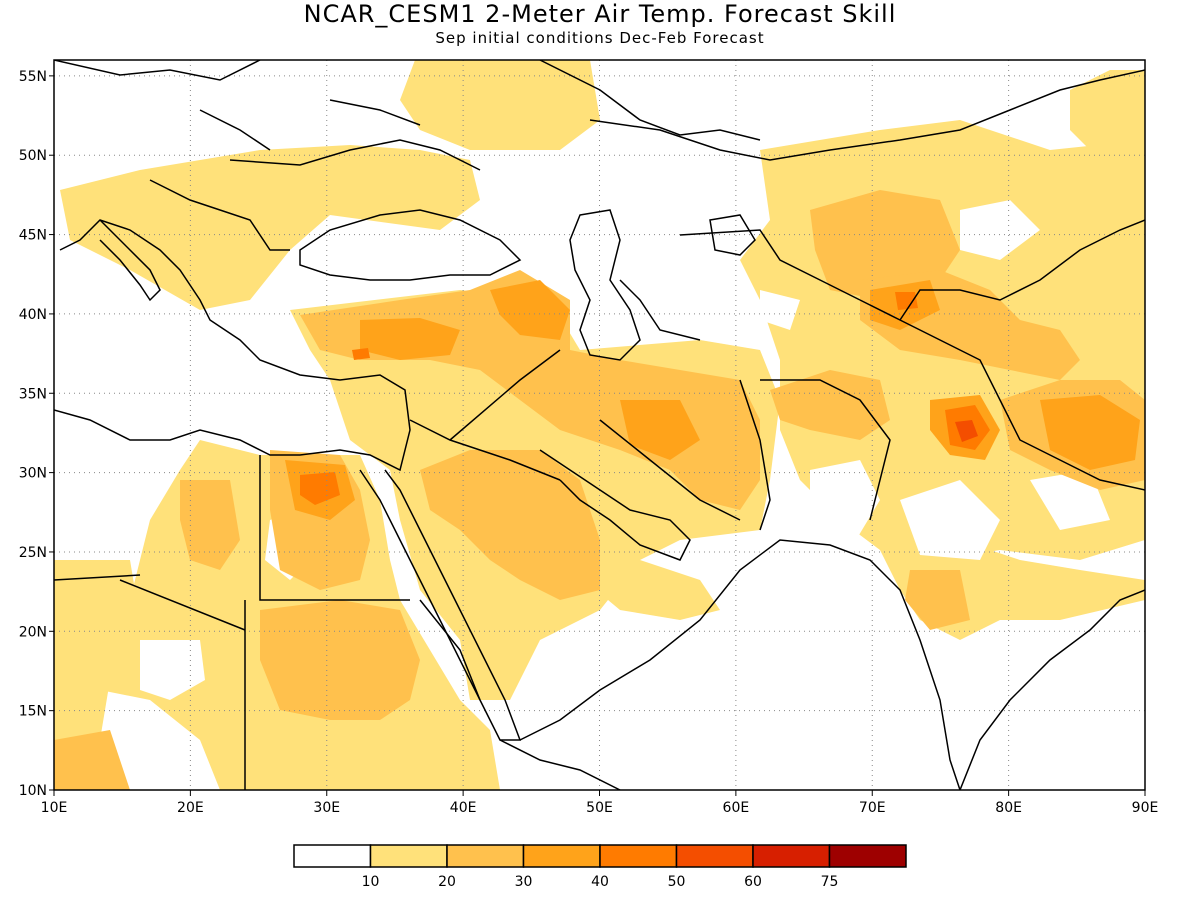 This screenshot has height=900, width=1200. Describe the element at coordinates (740, 664) in the screenshot. I see `coast-arabian-sea` at that location.